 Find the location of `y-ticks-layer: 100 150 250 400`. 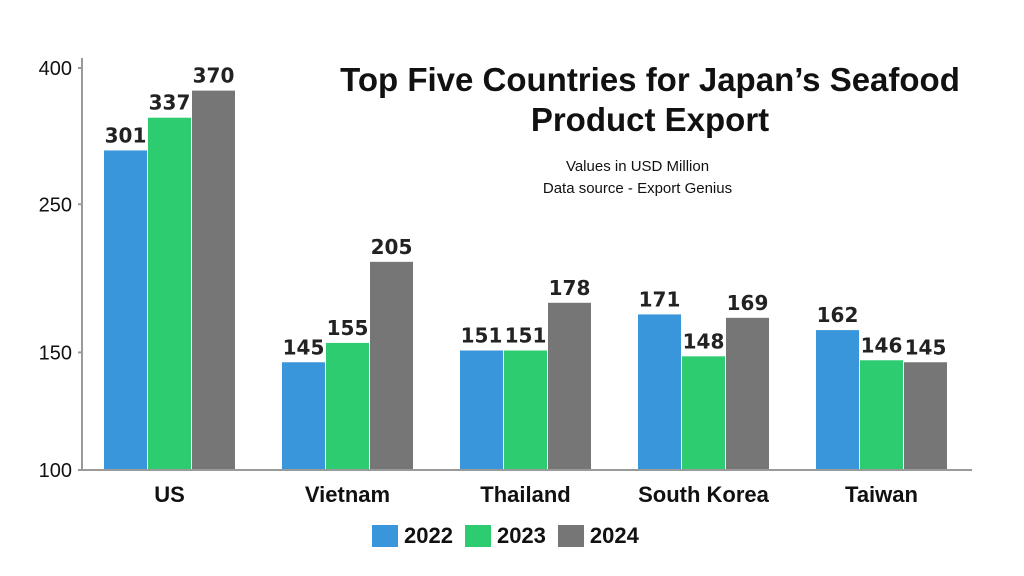

y-ticks-layer: 100 150 250 400 is located at coordinates (60, 270).